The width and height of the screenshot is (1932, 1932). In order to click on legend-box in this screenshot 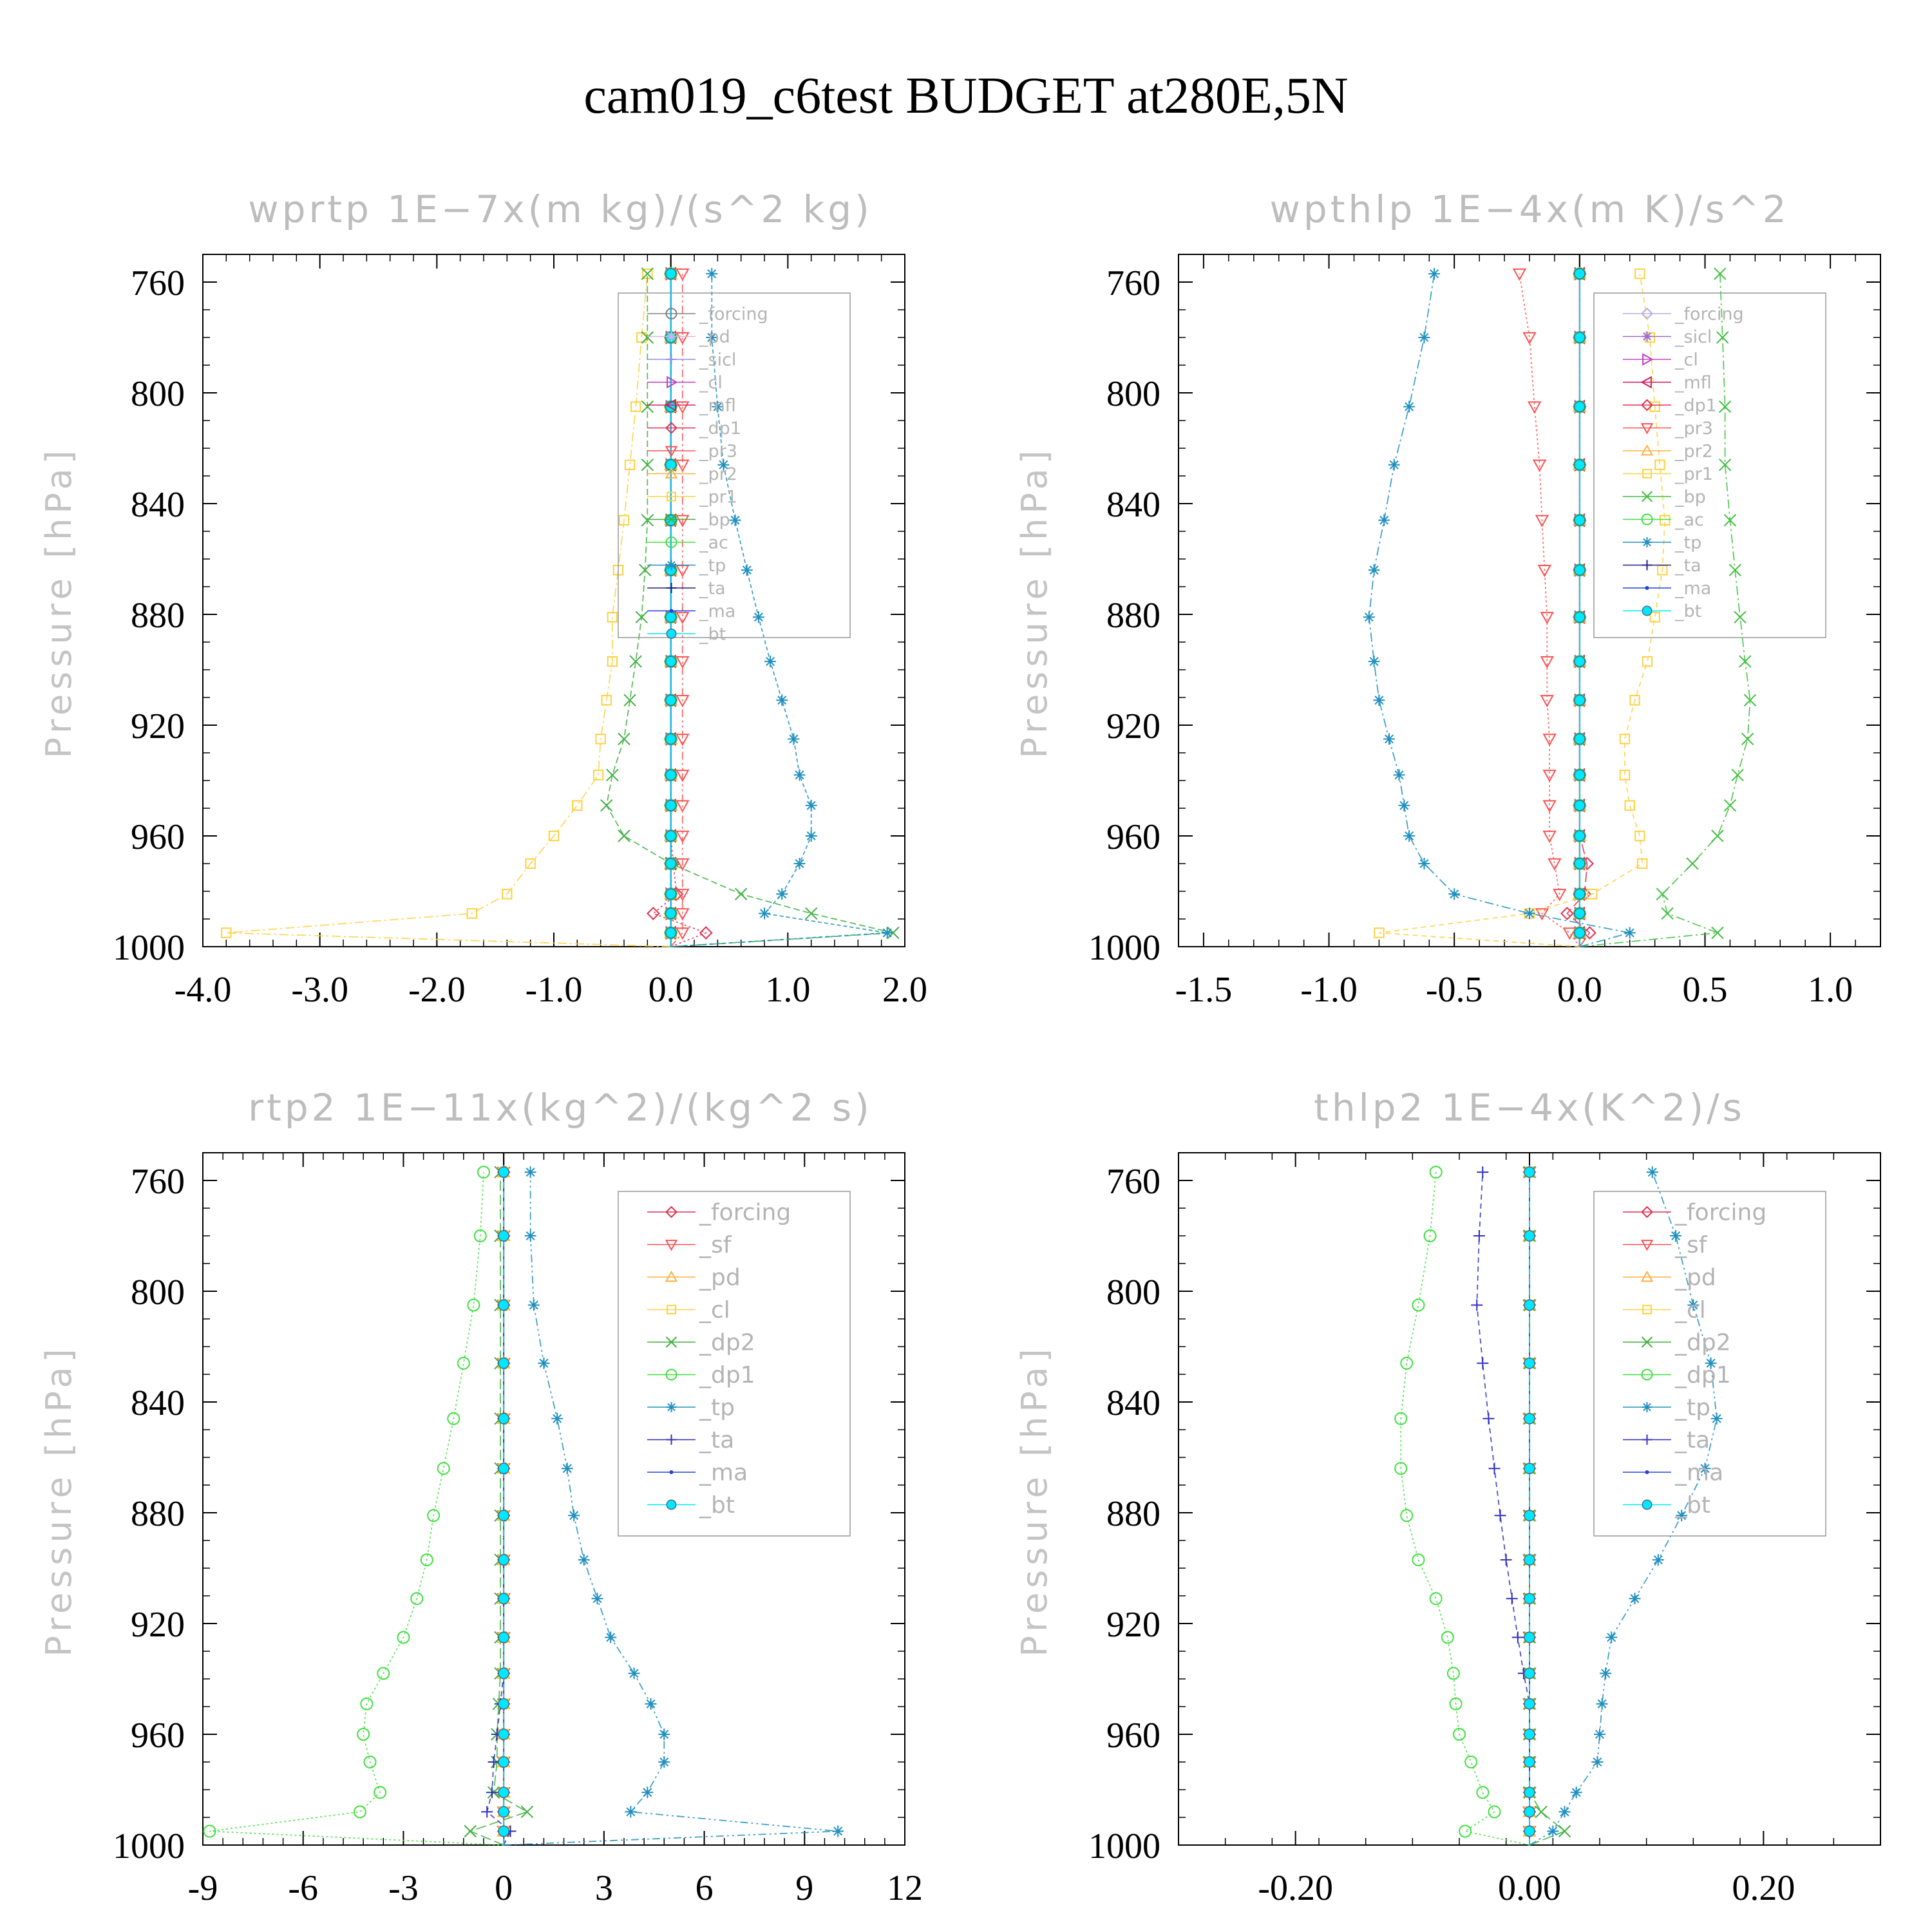, I will do `click(734, 1364)`.